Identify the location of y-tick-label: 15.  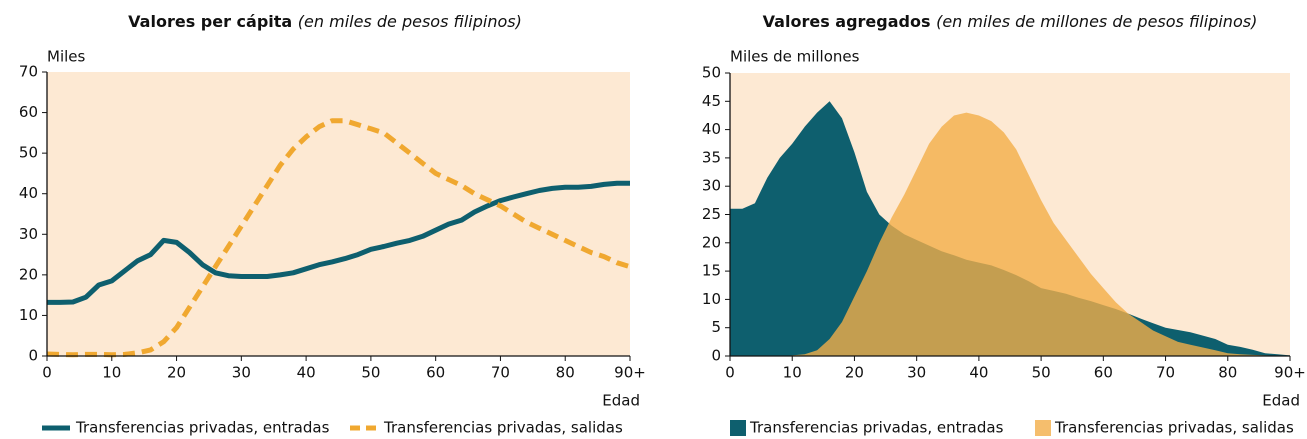
(711, 271).